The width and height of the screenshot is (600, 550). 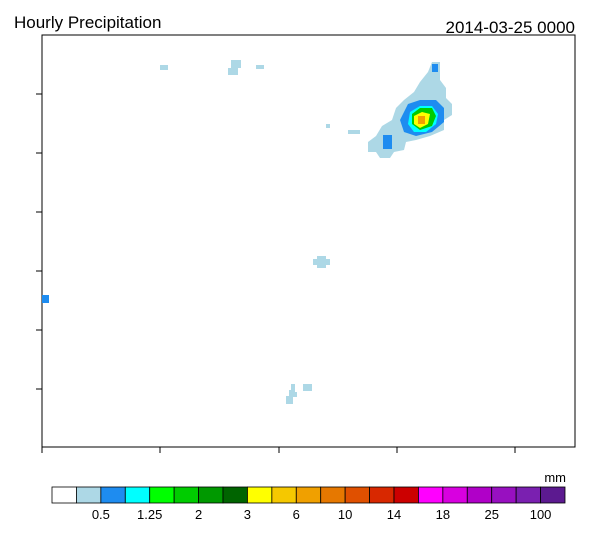 I want to click on colorbar-label: 25, so click(x=491, y=514).